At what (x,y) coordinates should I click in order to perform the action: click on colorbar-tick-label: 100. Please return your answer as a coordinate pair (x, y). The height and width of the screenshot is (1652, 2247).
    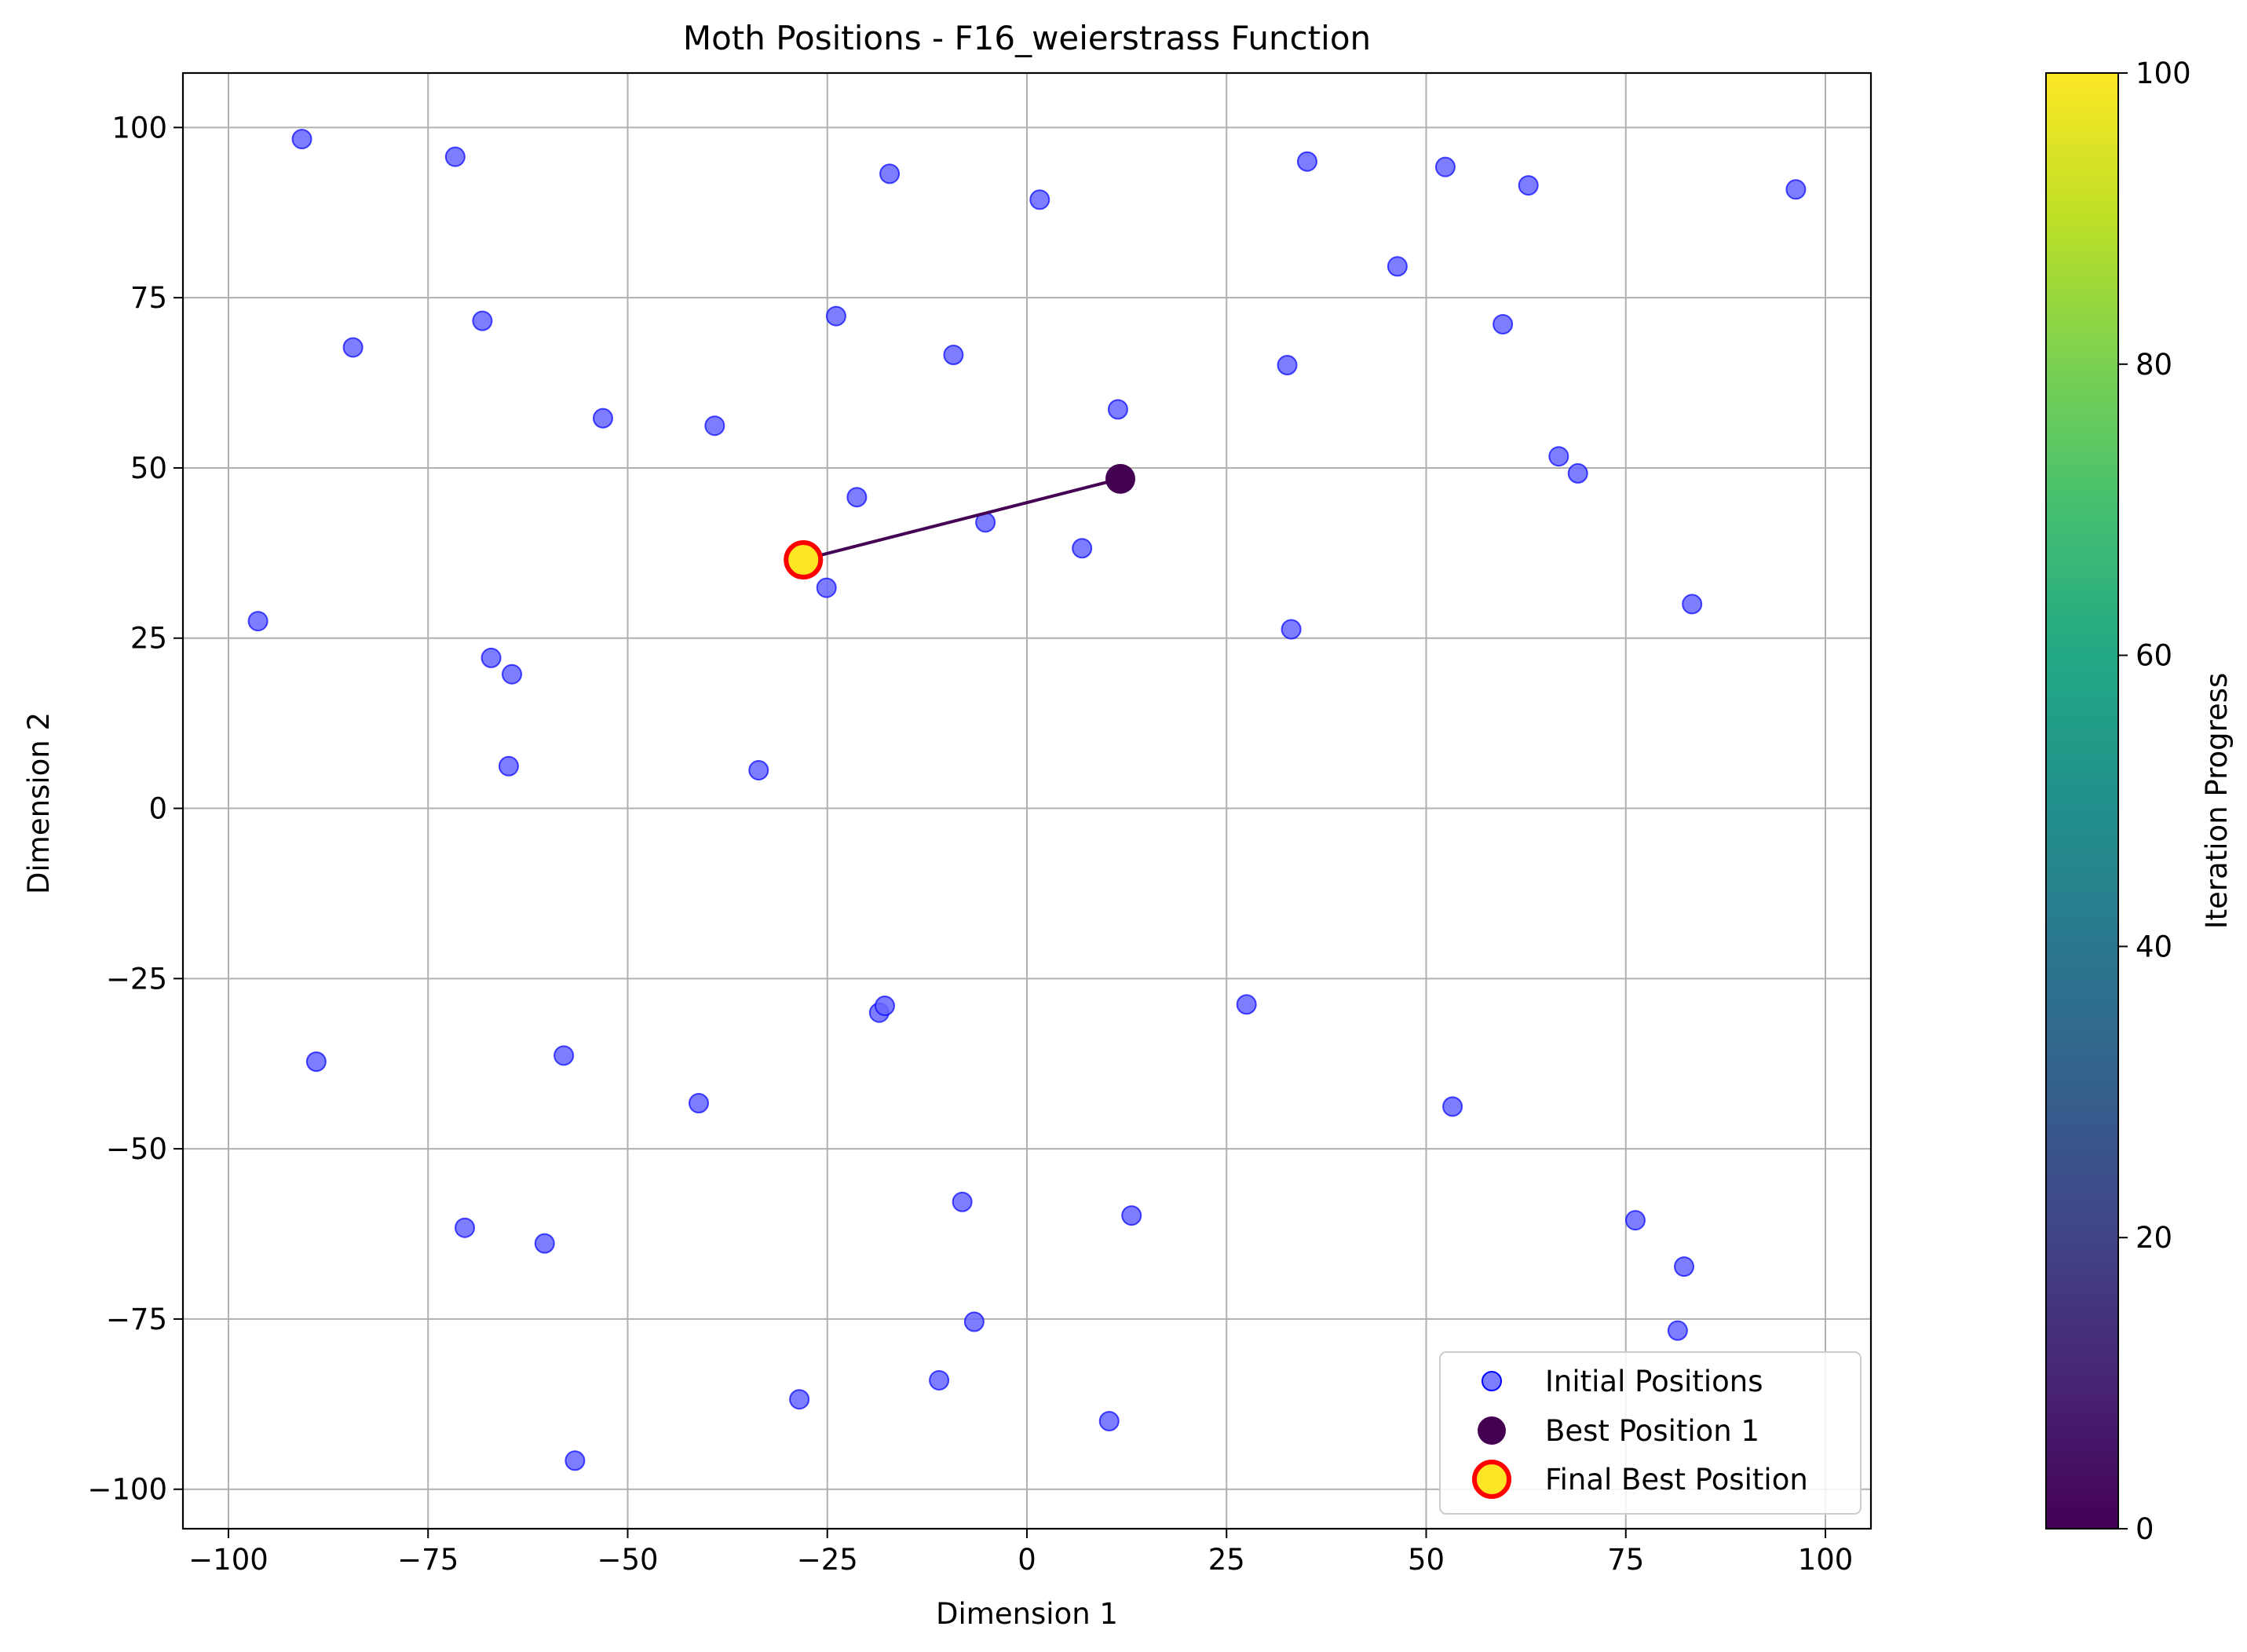
    Looking at the image, I should click on (2163, 73).